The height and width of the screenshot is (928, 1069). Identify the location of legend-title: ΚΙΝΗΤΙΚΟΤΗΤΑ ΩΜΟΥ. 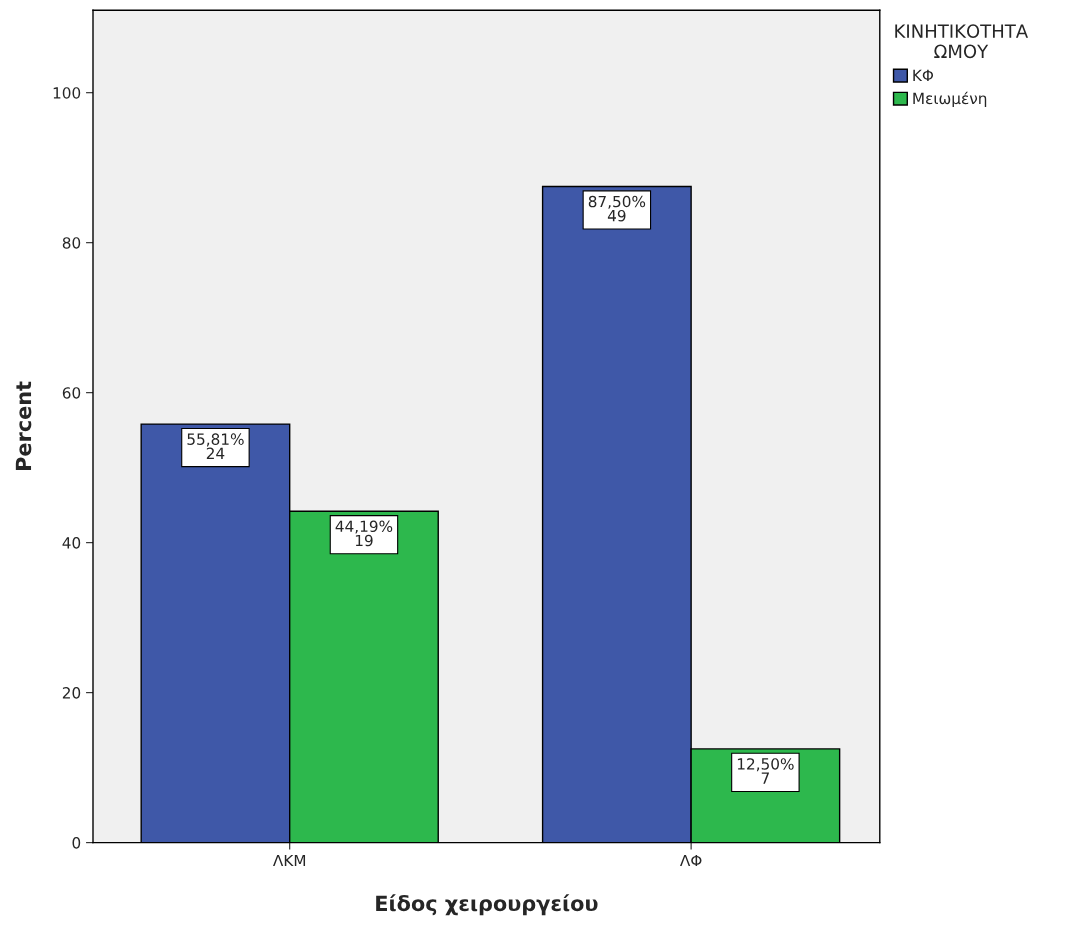
(962, 41).